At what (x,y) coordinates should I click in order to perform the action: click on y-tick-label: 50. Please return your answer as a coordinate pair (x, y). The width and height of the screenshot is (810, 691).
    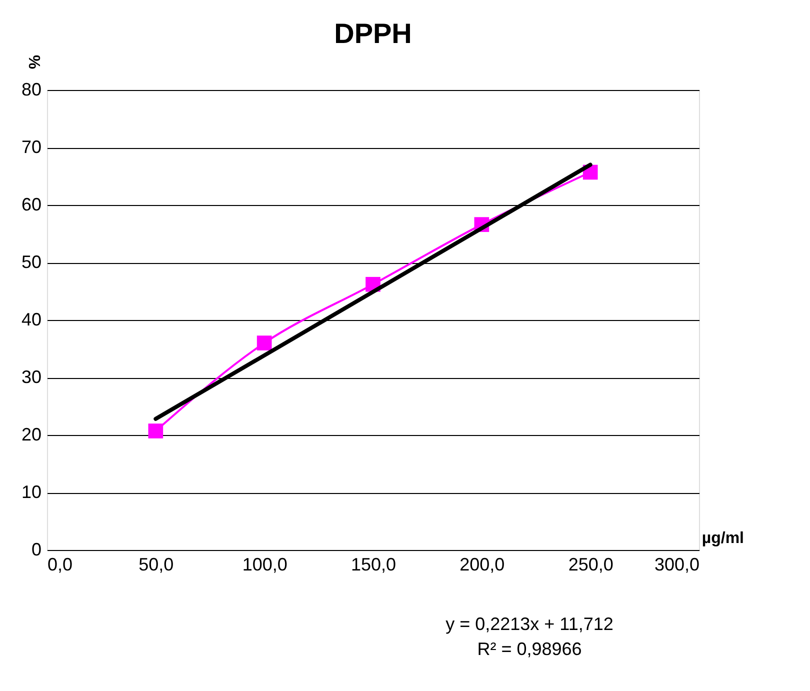
    Looking at the image, I should click on (31, 262).